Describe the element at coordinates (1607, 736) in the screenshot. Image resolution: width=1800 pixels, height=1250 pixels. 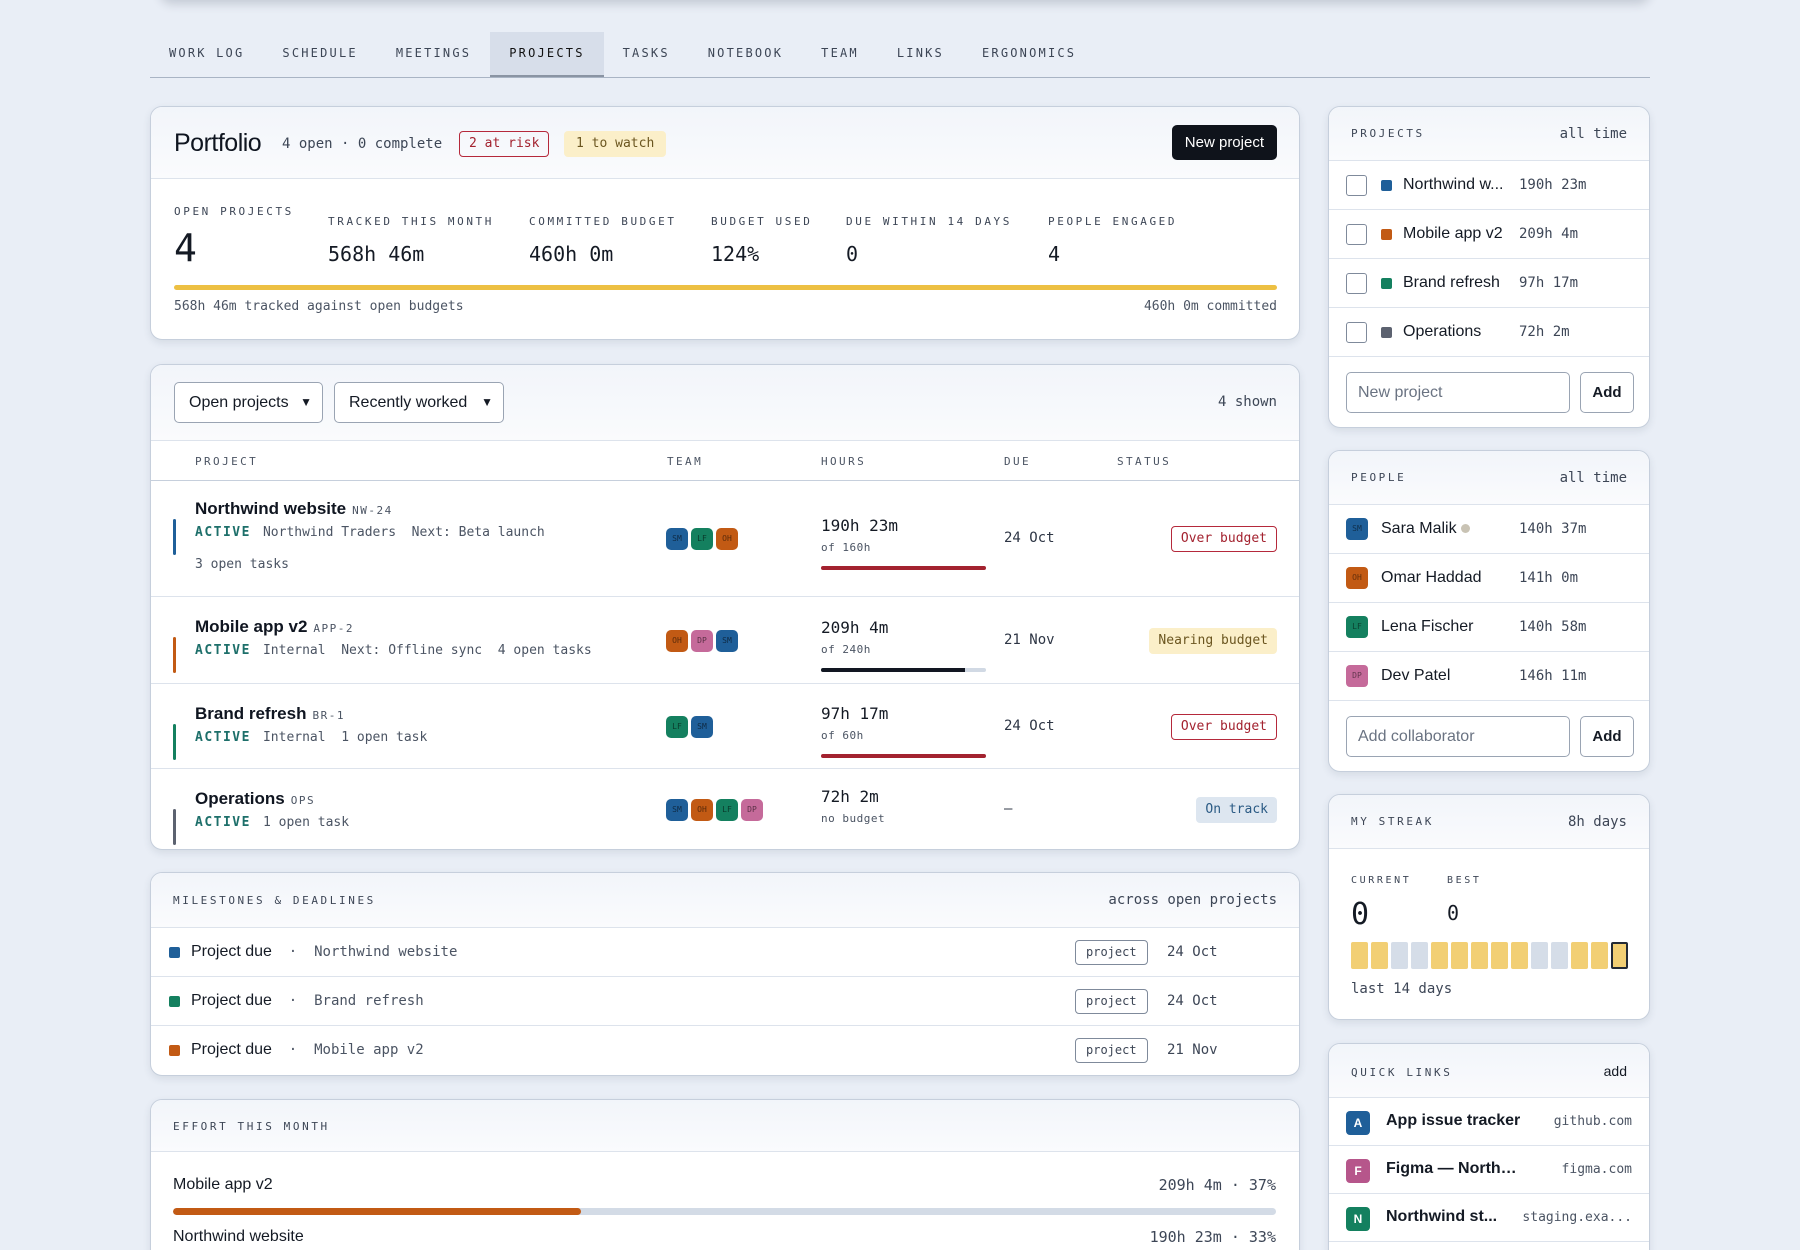
I see `add-collaborator-button: Add` at that location.